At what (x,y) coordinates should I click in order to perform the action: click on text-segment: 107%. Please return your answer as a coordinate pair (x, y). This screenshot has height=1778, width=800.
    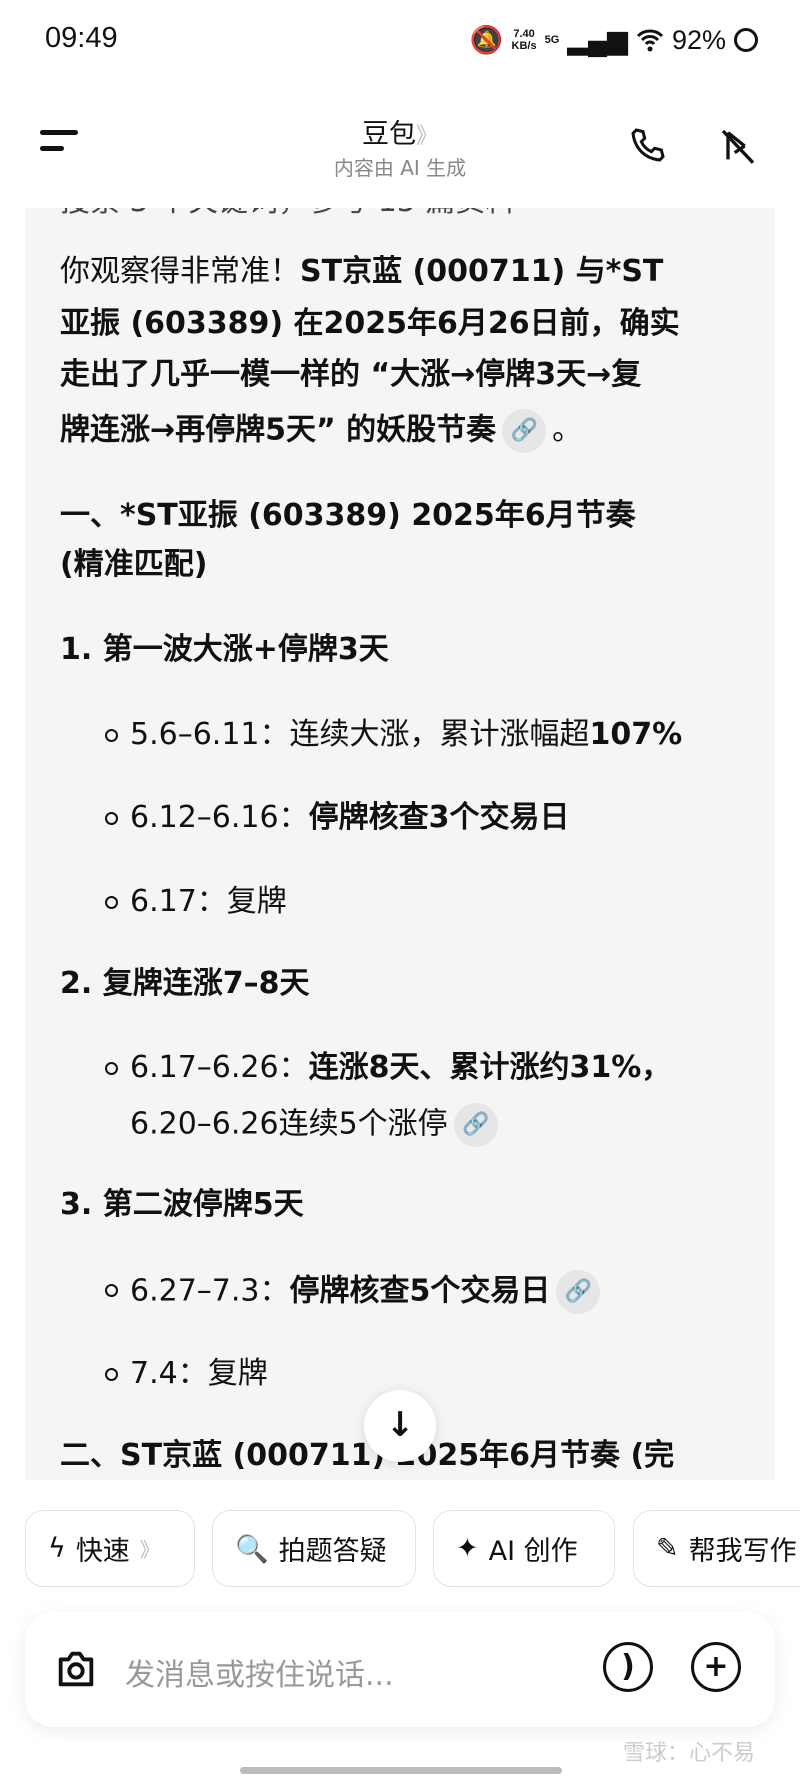
    Looking at the image, I should click on (636, 734).